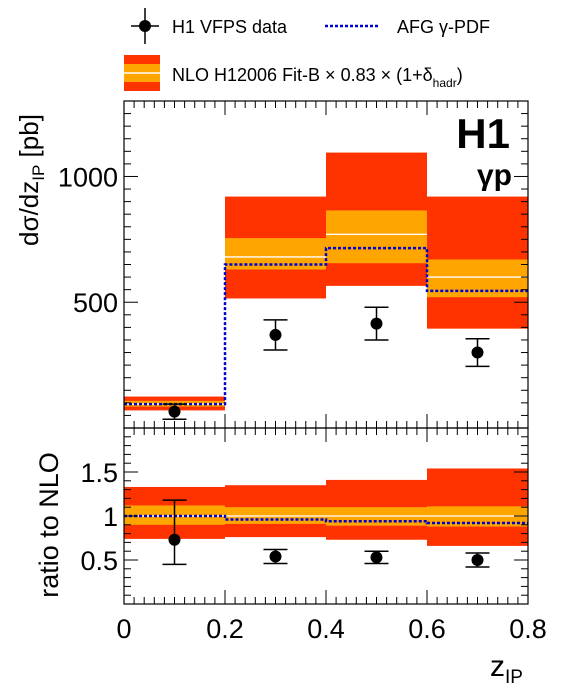 The image size is (567, 692). Describe the element at coordinates (230, 27) in the screenshot. I see `legend-data-label: H1 VFPS data` at that location.